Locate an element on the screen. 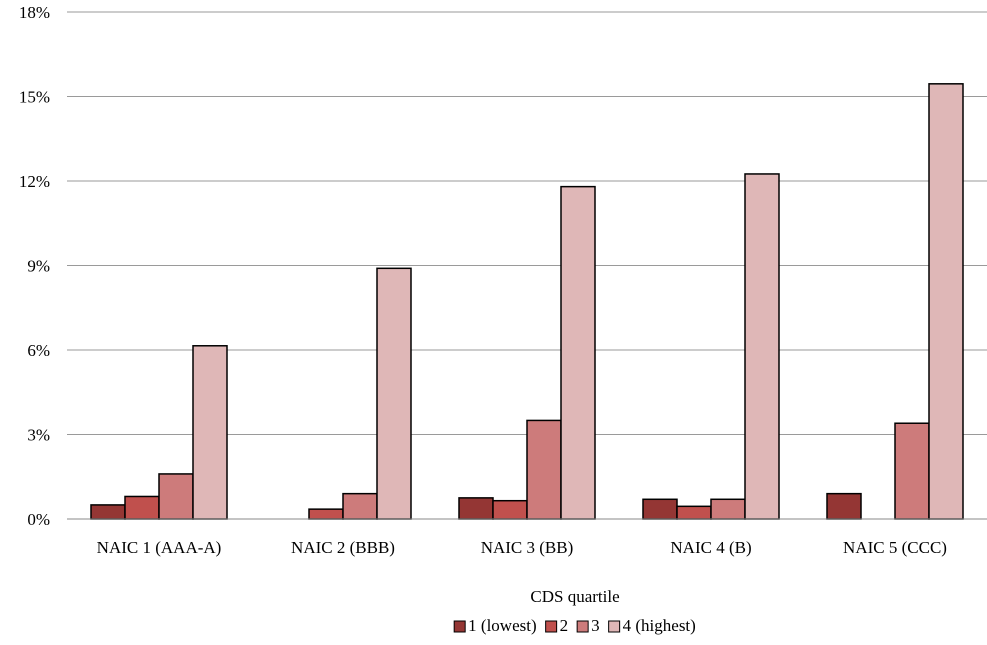  y-tick-label: 6% is located at coordinates (38, 350).